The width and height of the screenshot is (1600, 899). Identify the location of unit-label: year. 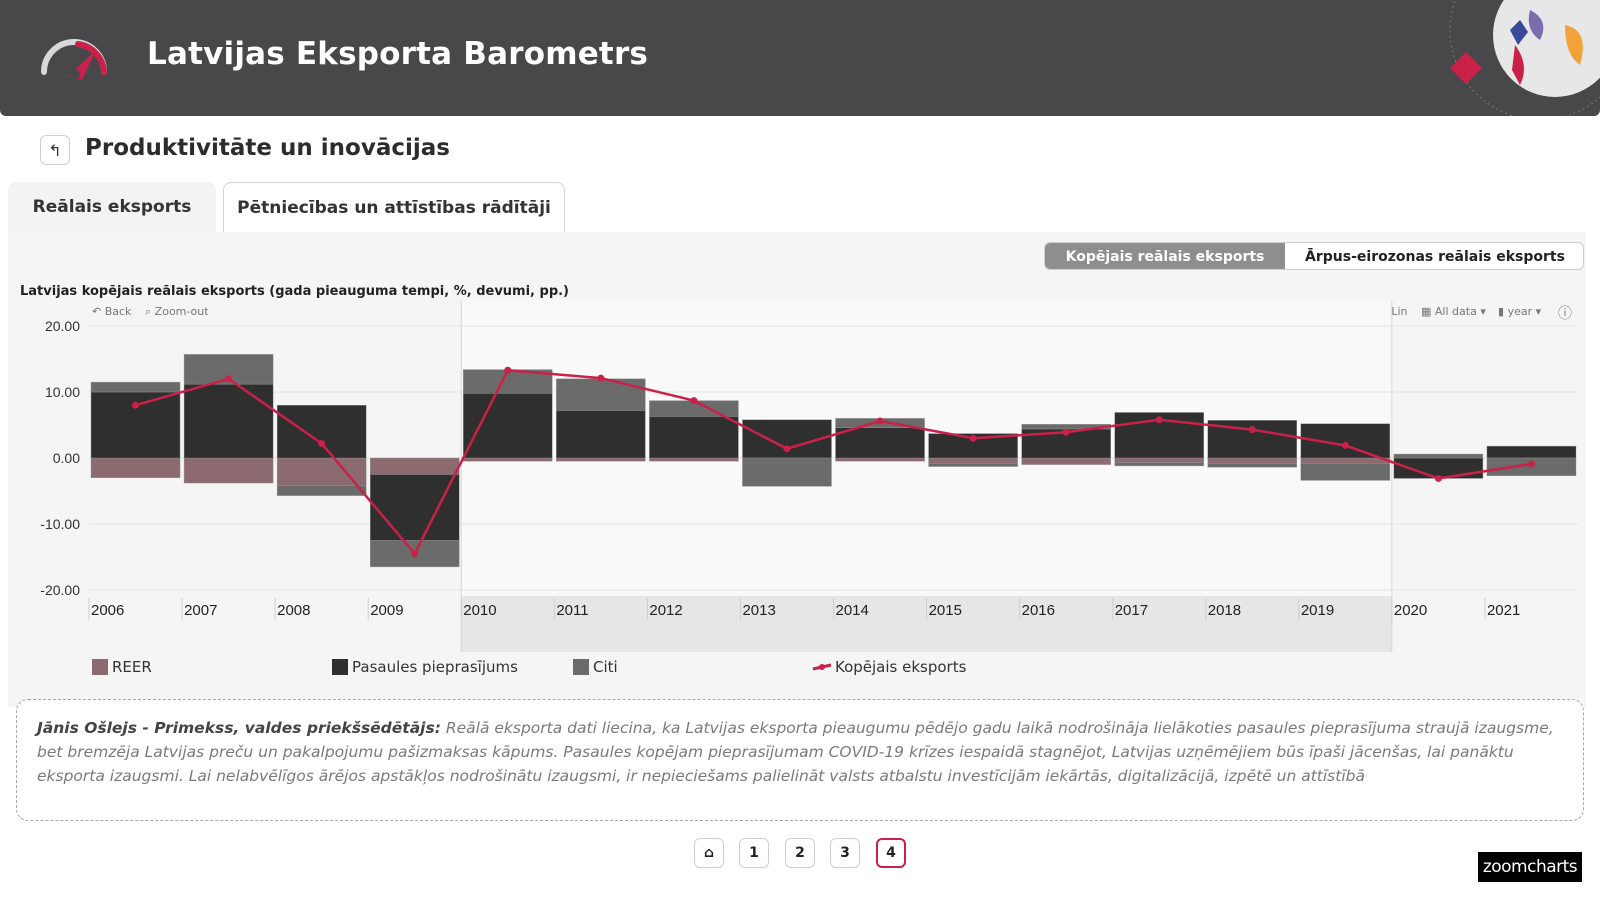
(1520, 311).